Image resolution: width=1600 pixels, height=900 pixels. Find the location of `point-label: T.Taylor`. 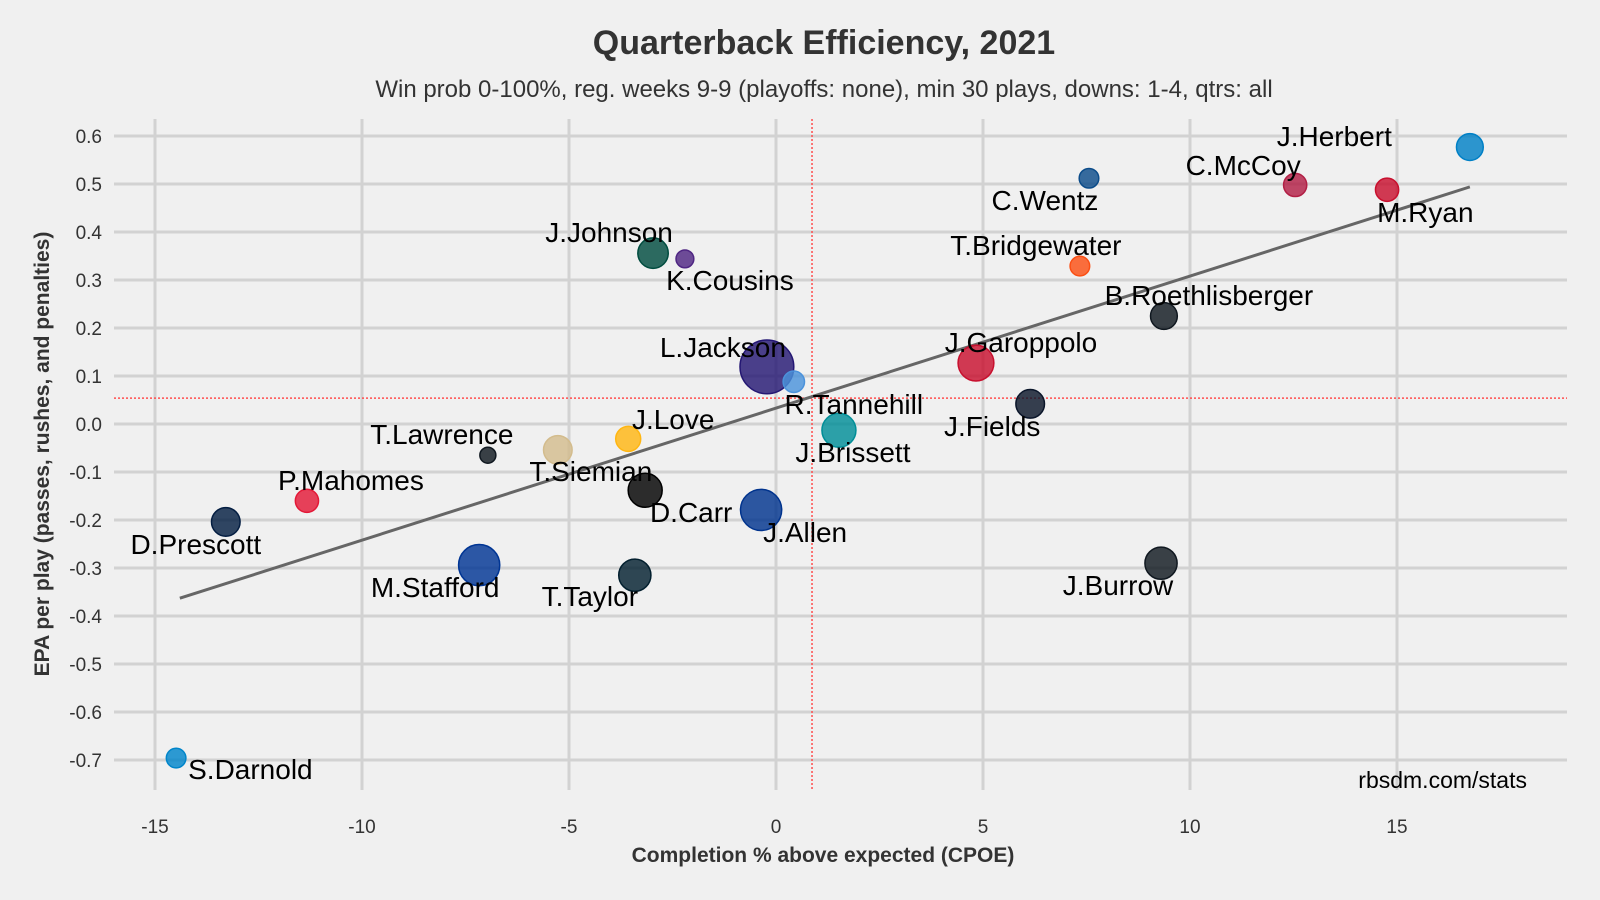

point-label: T.Taylor is located at coordinates (590, 596).